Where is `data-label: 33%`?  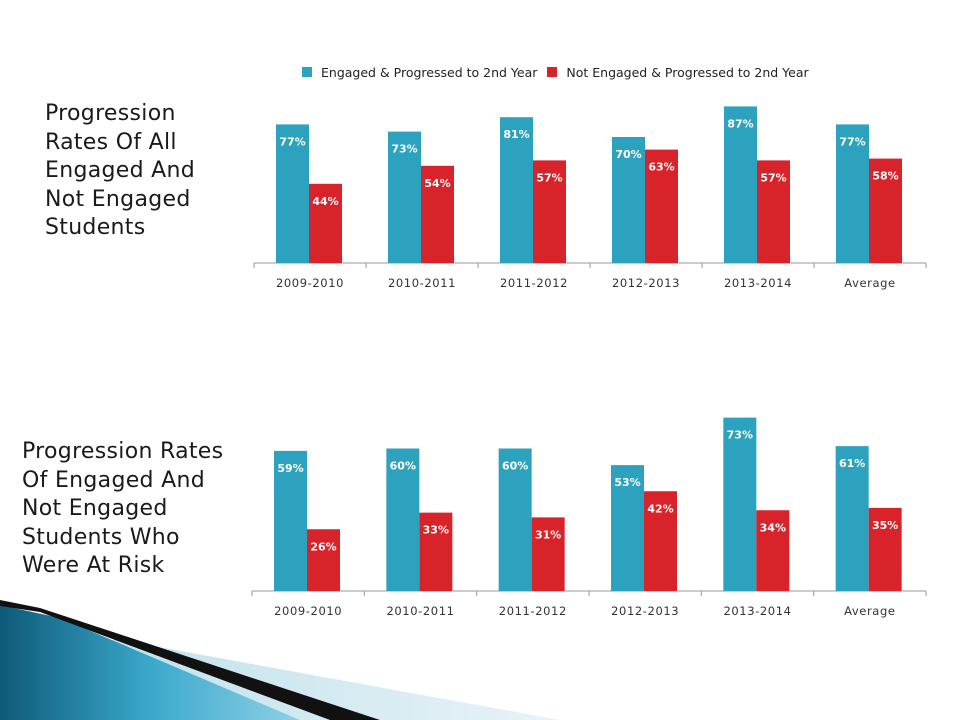
data-label: 33% is located at coordinates (436, 530).